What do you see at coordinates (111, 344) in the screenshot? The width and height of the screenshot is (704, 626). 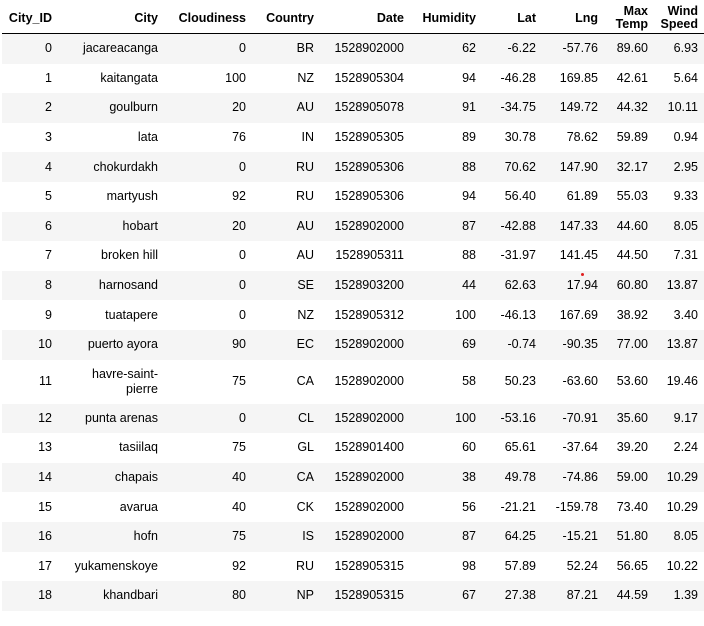 I see `cell-city: puerto ayora` at bounding box center [111, 344].